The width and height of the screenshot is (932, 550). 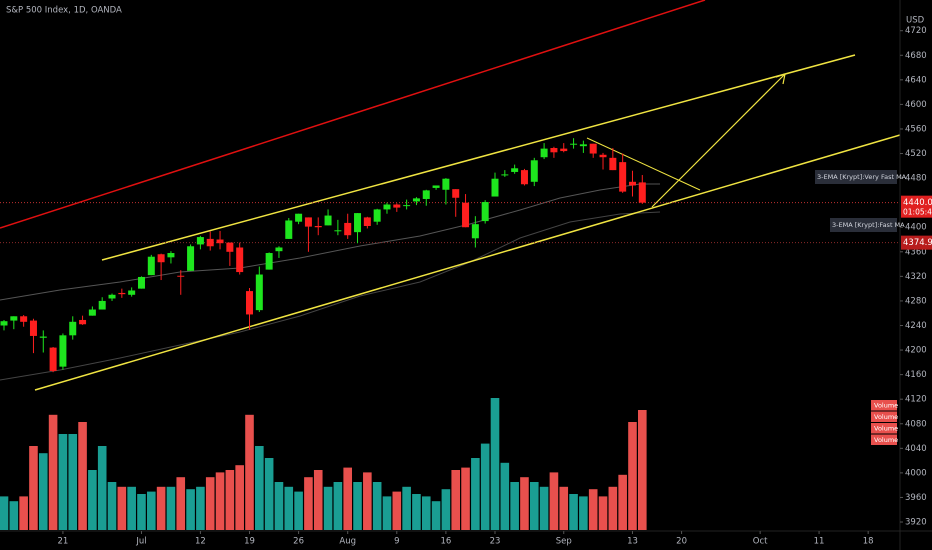 I want to click on currency: USD, so click(x=915, y=21).